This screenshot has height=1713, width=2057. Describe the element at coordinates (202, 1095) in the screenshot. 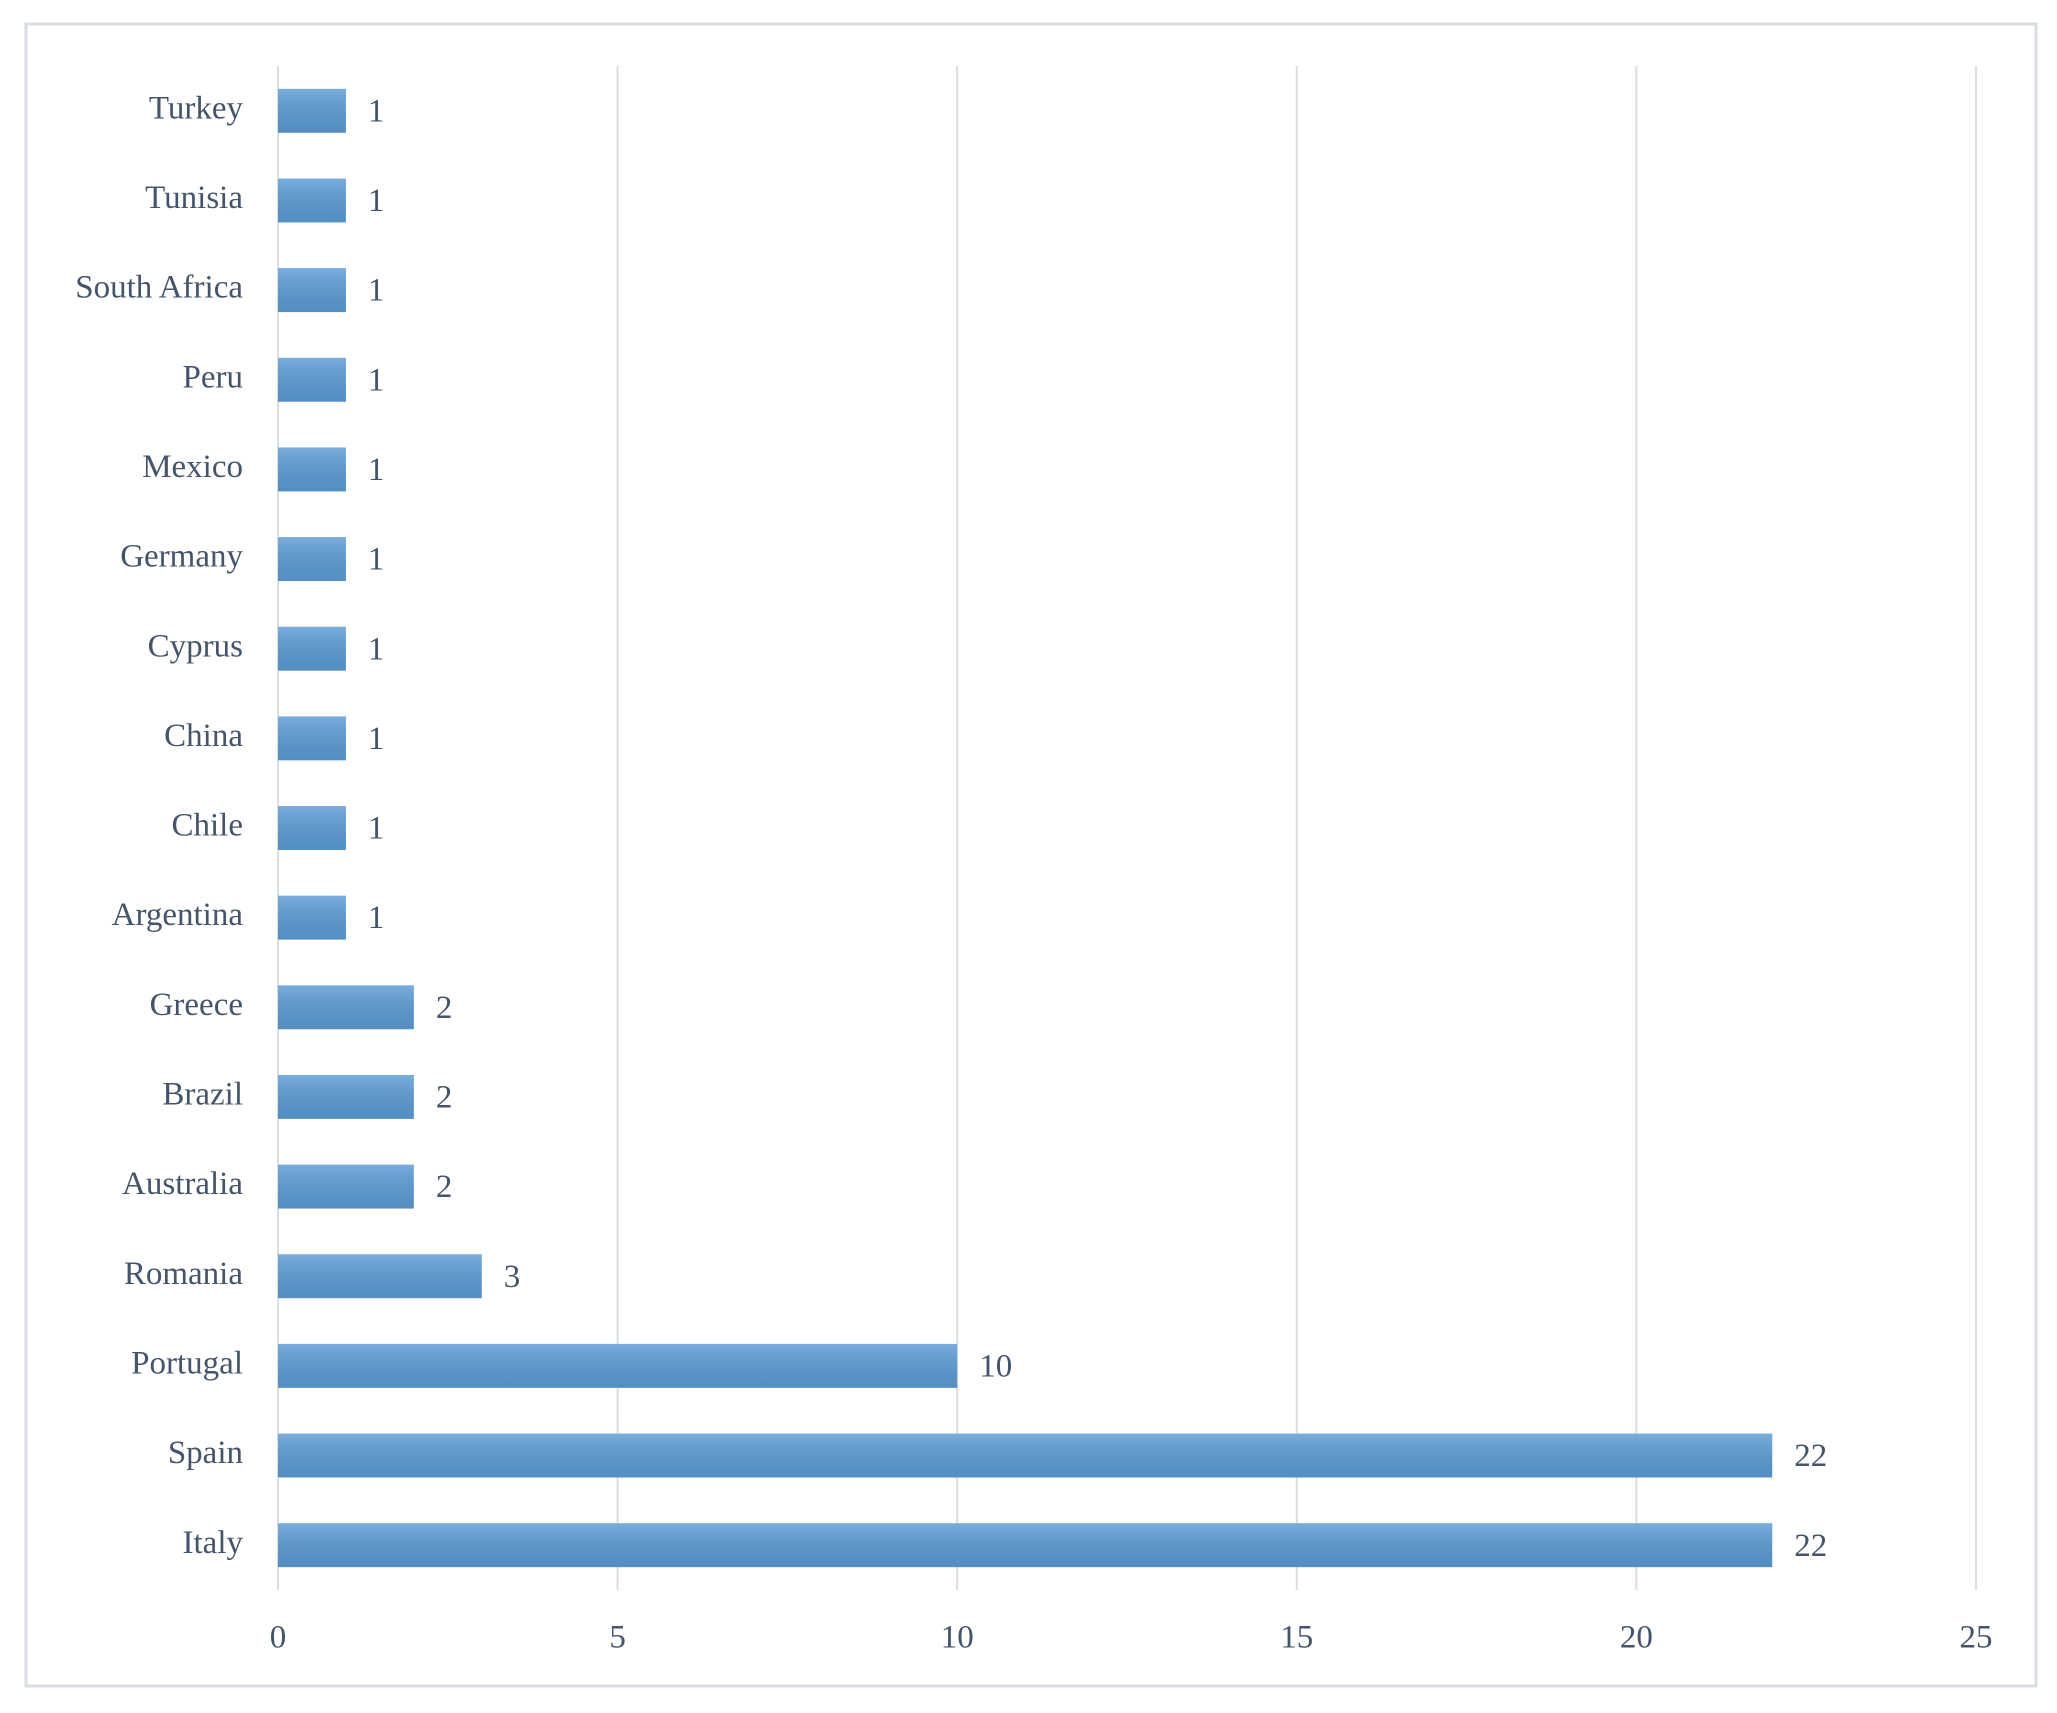

I see `y-tick-label: Brazil` at that location.